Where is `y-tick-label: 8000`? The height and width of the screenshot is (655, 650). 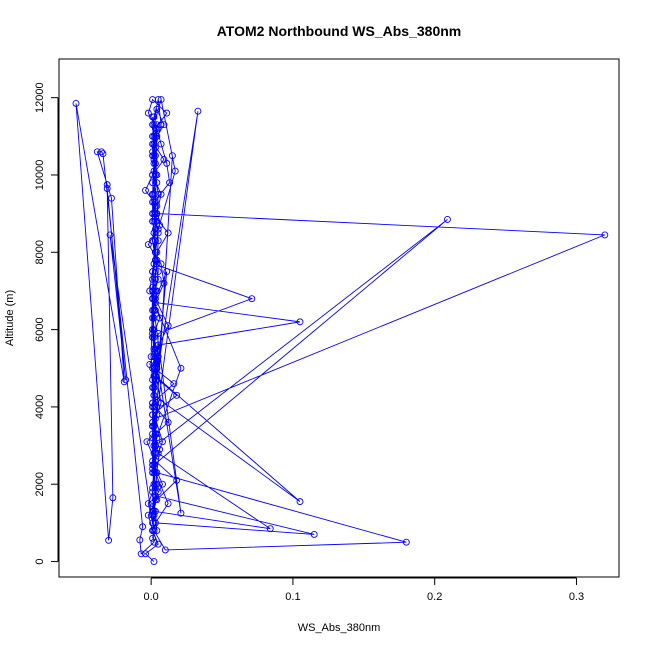
y-tick-label: 8000 is located at coordinates (40, 252).